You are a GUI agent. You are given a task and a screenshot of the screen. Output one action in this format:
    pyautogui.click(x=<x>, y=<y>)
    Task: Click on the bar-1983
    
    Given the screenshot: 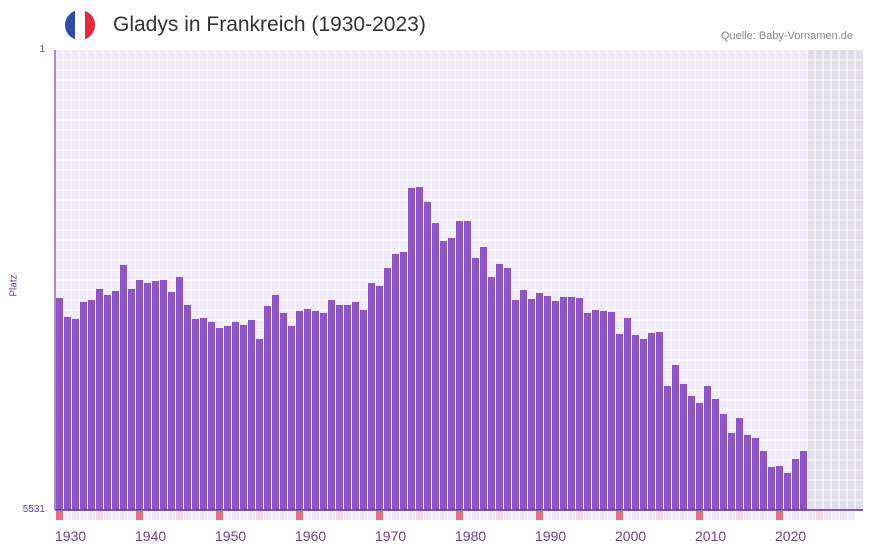 What is the action you would take?
    pyautogui.click(x=483, y=378)
    